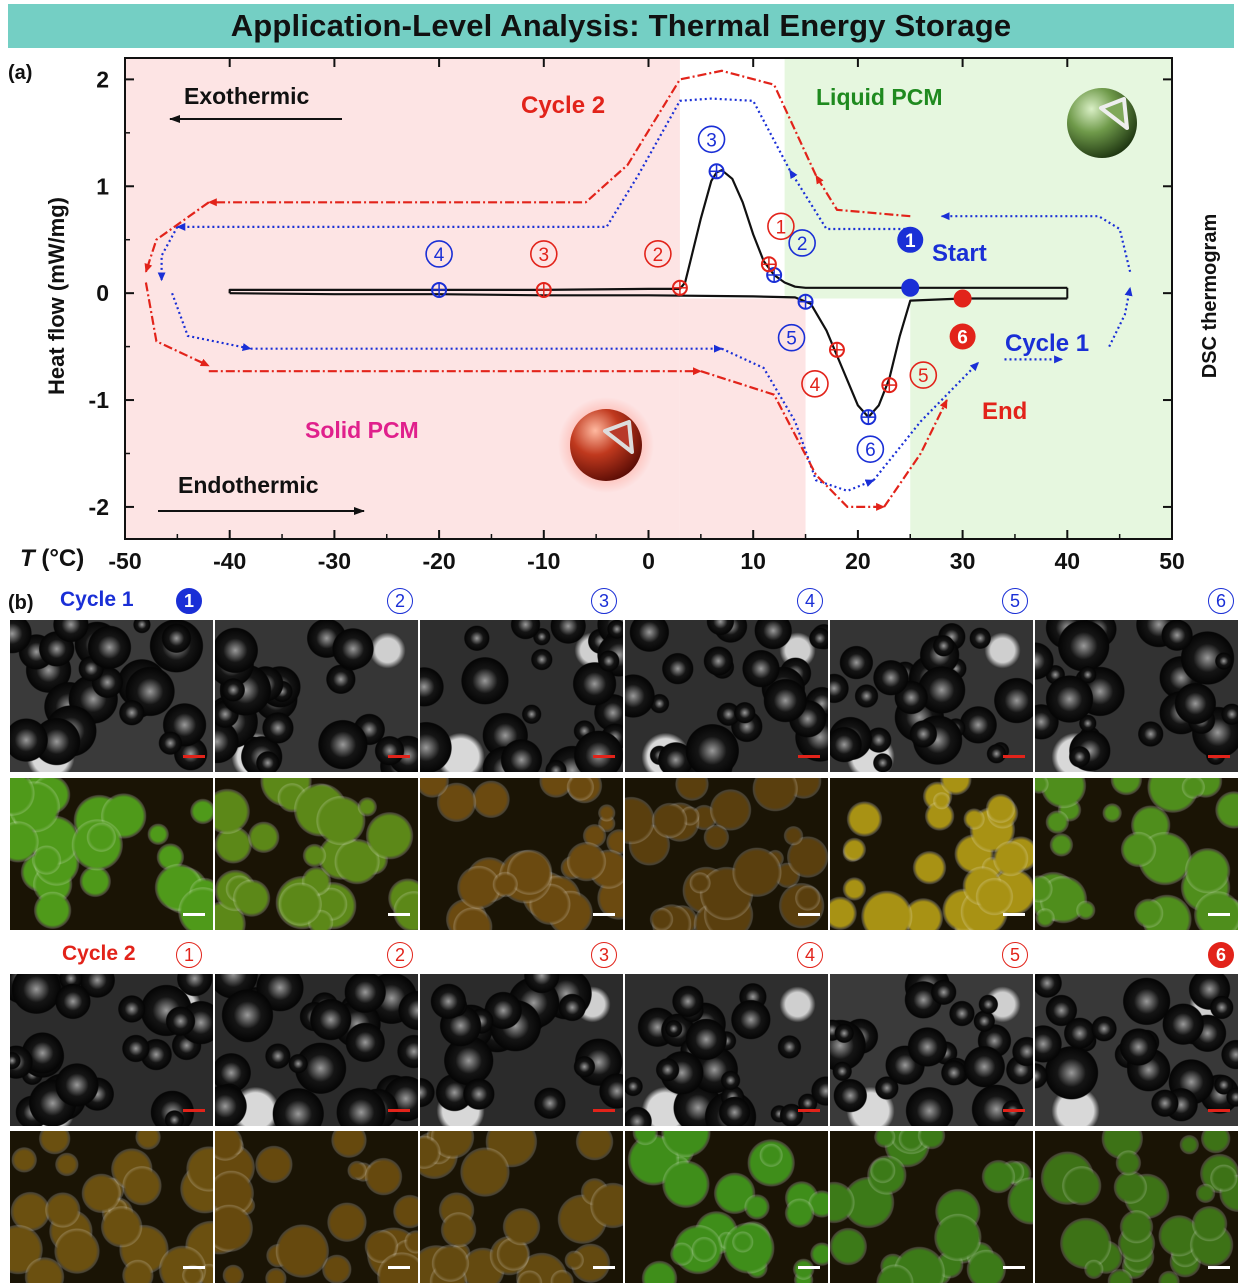 The width and height of the screenshot is (1238, 1283). Describe the element at coordinates (177, 324) in the screenshot. I see `cycle2-path-turn` at that location.